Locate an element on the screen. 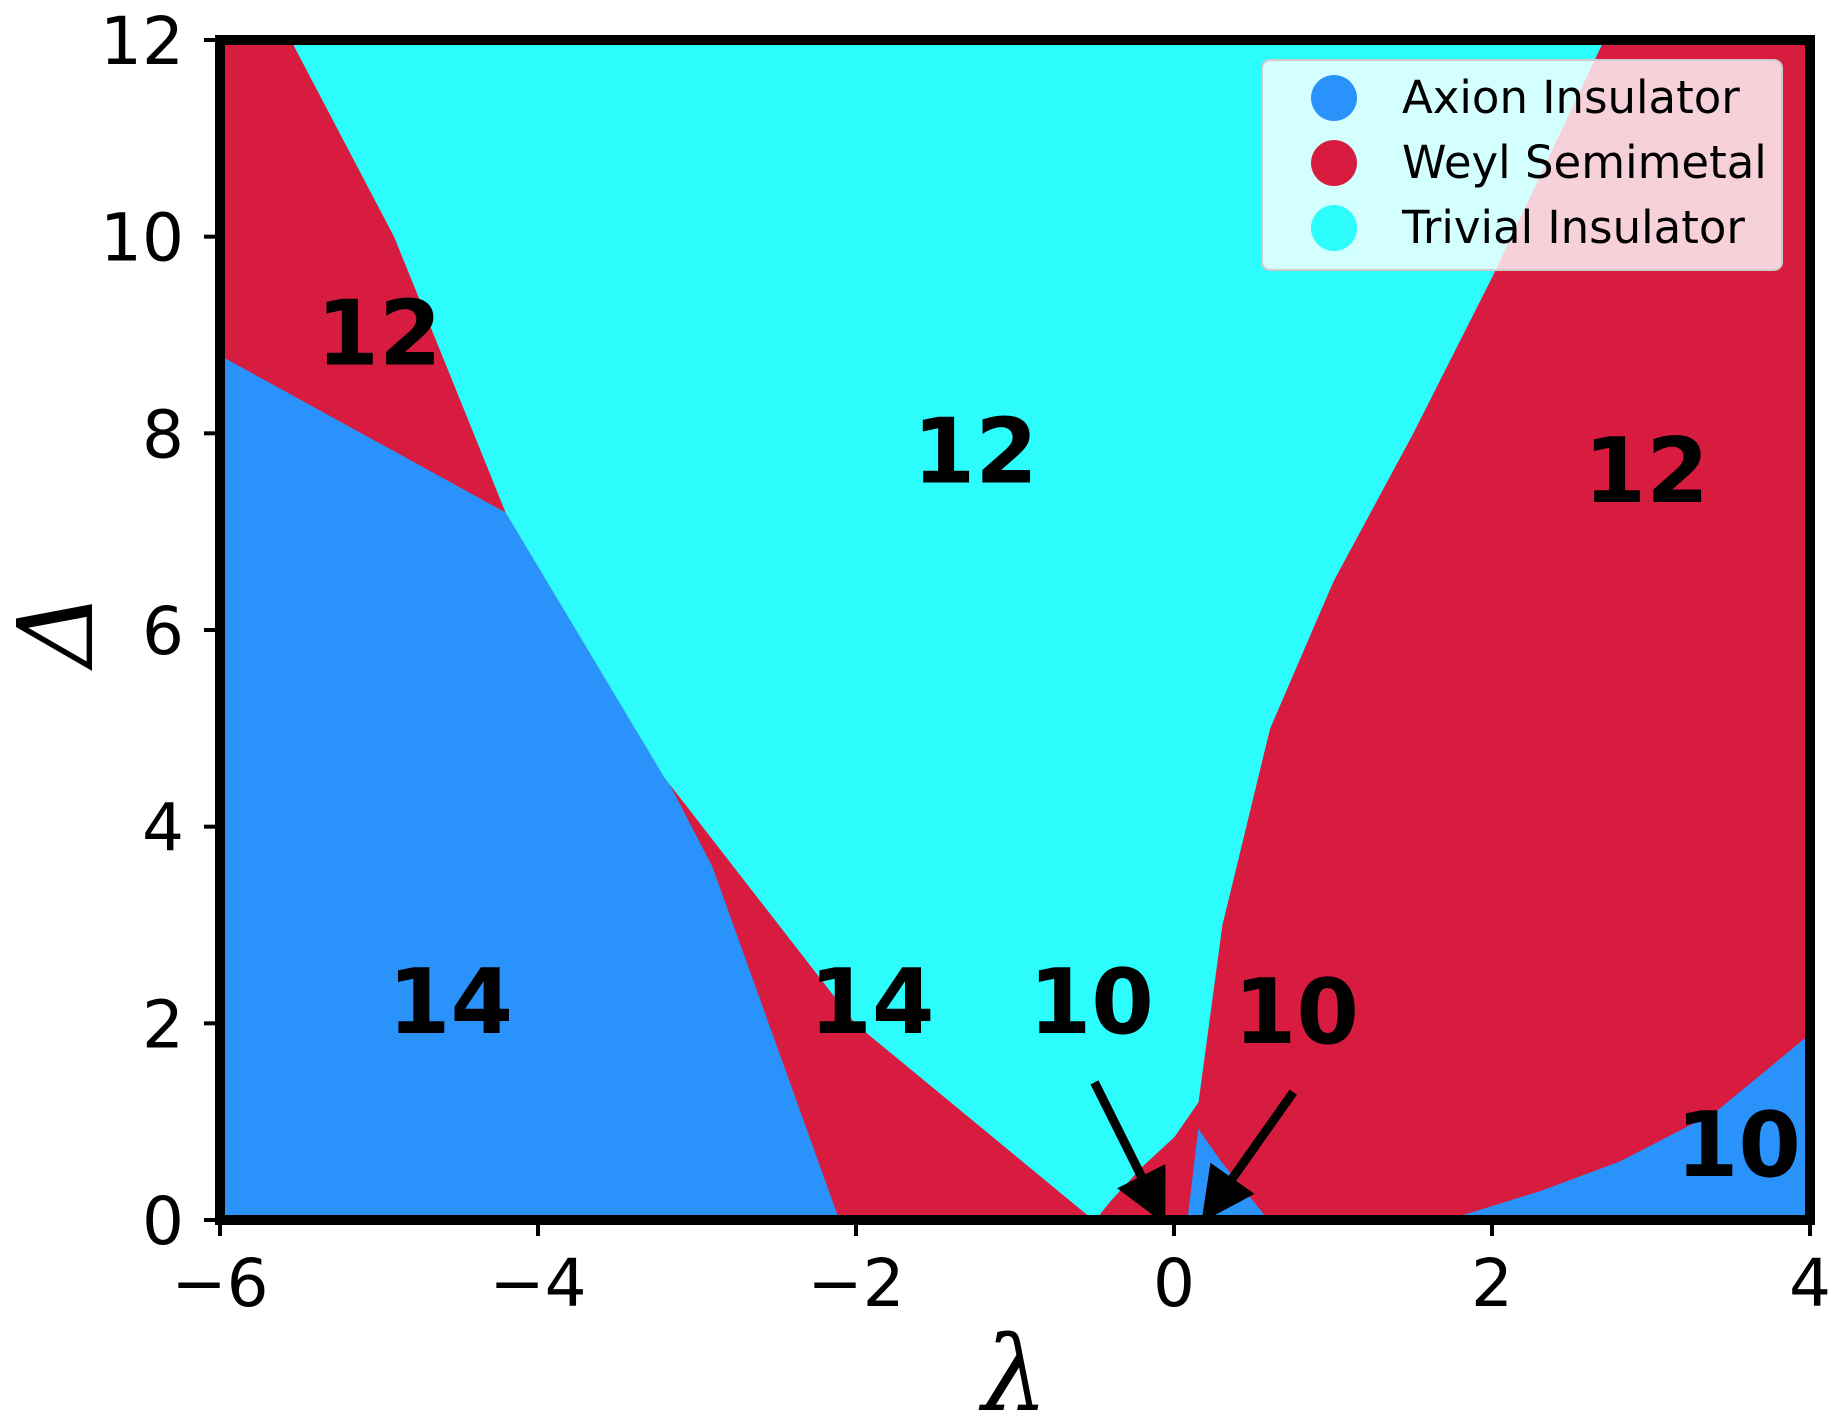 Image resolution: width=1834 pixels, height=1426 pixels. y-tick-label: 2 is located at coordinates (163, 1024).